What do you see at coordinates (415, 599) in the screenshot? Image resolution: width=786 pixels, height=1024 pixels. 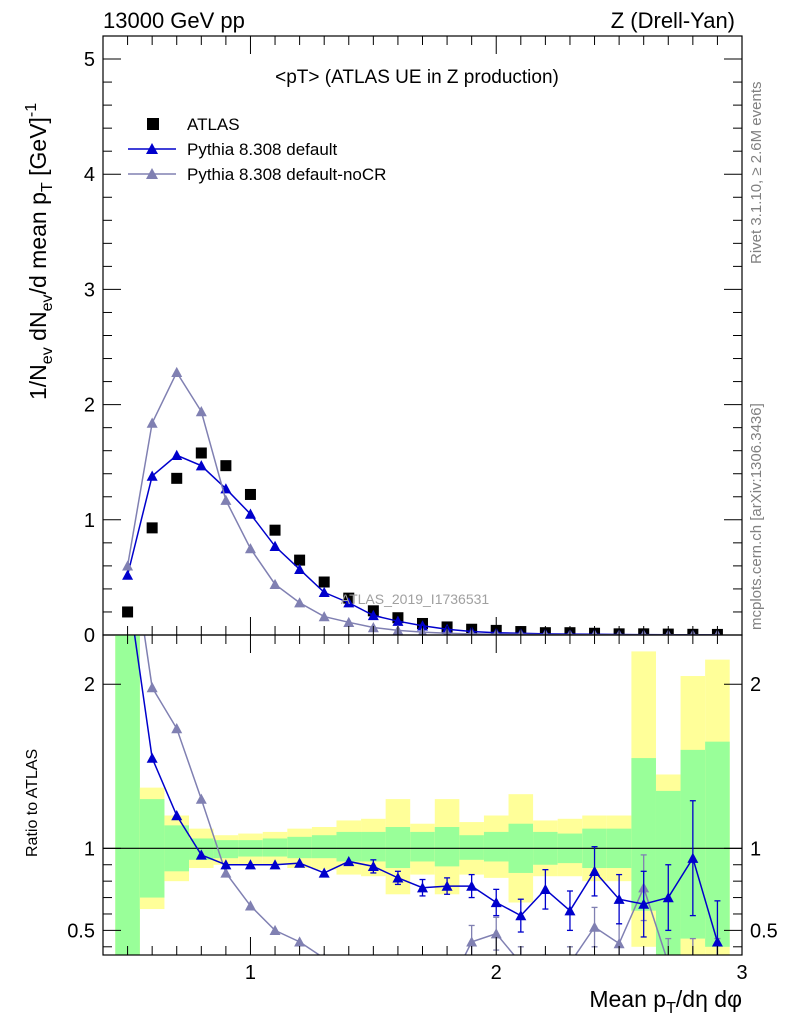 I see `analysis-watermark: ATLAS_2019_I1736531` at bounding box center [415, 599].